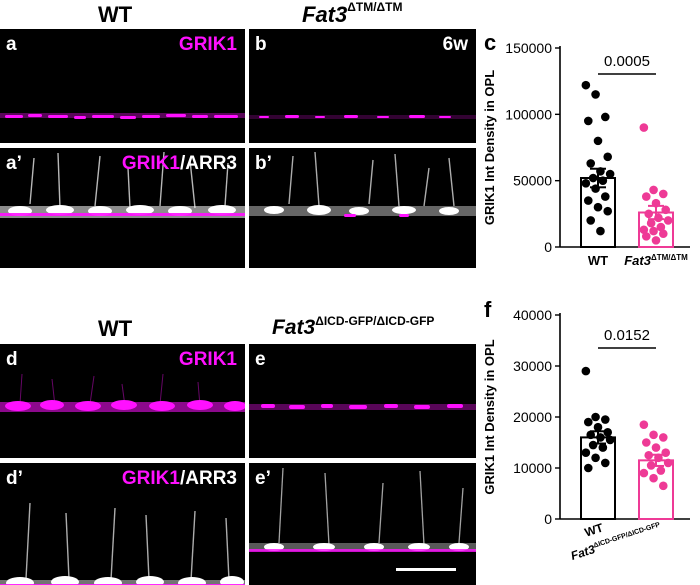 The height and width of the screenshot is (585, 700). I want to click on micrograph-a-prime: a’ GRIK1/ARR3, so click(122, 208).